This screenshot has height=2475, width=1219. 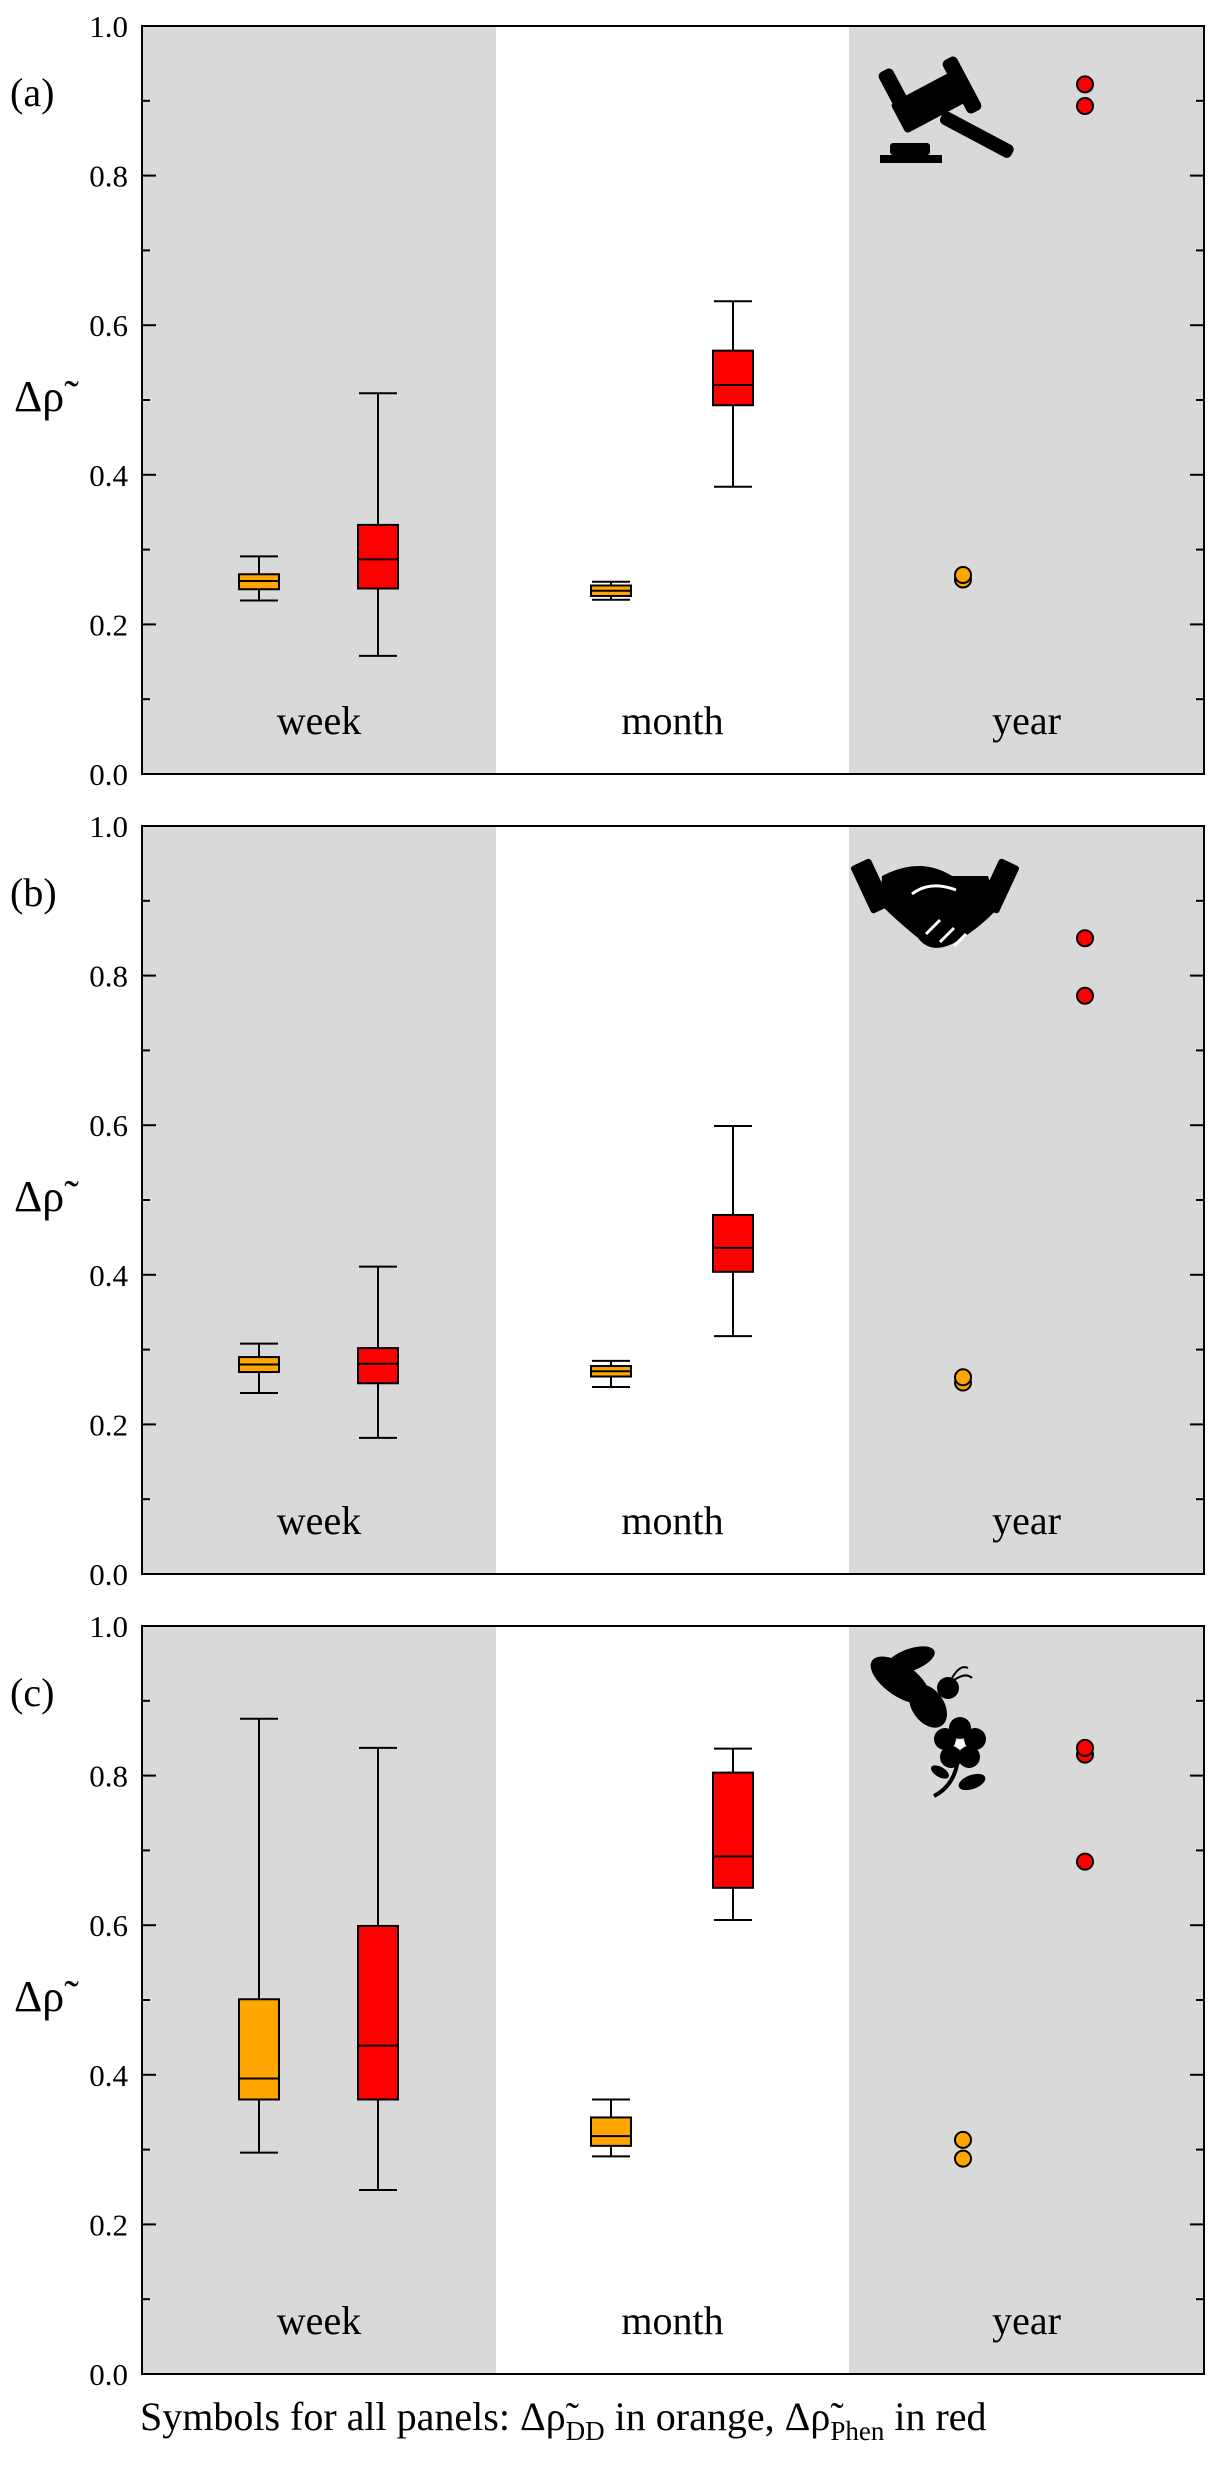 I want to click on panel-label: (b), so click(x=33, y=892).